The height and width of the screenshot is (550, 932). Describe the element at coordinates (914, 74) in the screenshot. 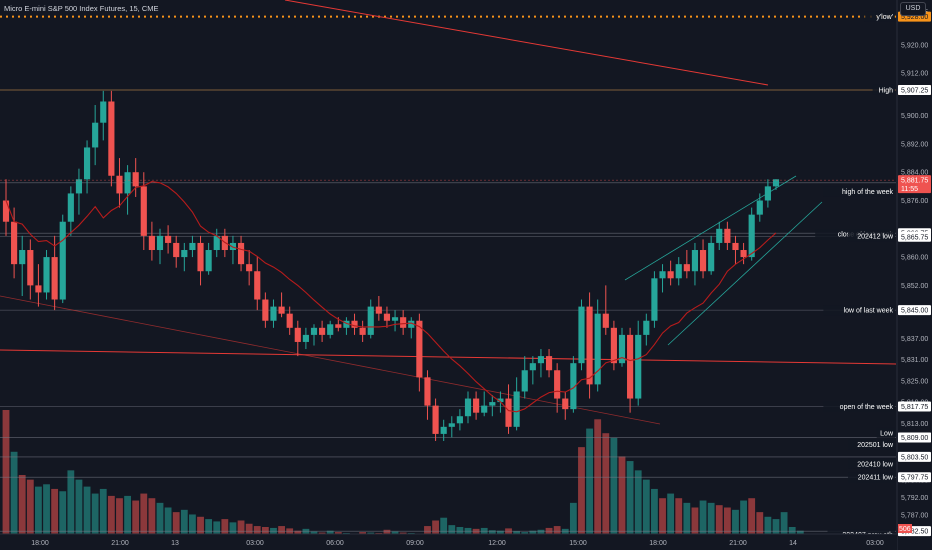

I see `price-tick: 5,912.00` at that location.